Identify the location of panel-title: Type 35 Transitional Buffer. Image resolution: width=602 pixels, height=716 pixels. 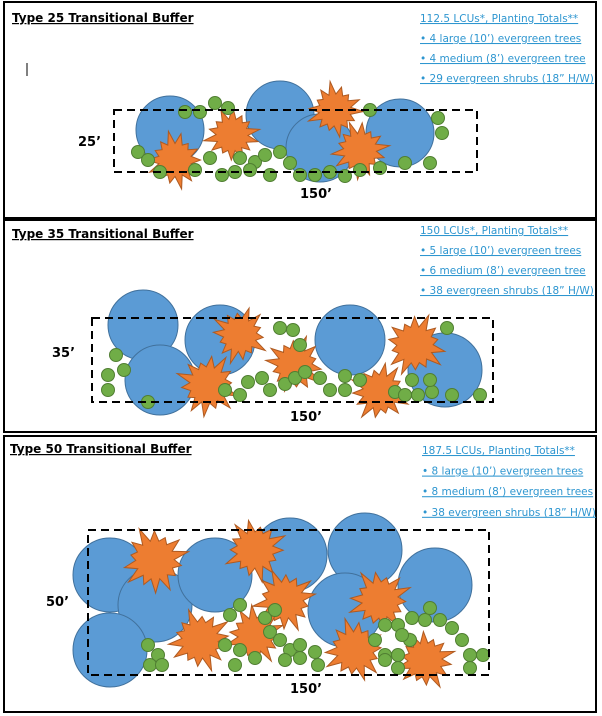
(103, 234).